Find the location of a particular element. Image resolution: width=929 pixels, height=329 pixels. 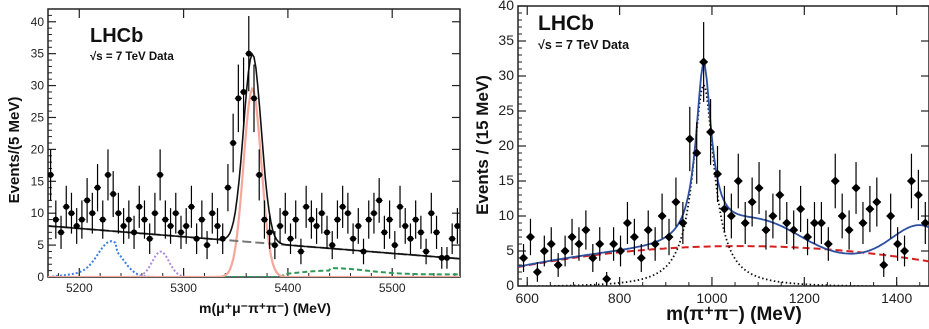

x-tick-label: 600 is located at coordinates (528, 298).